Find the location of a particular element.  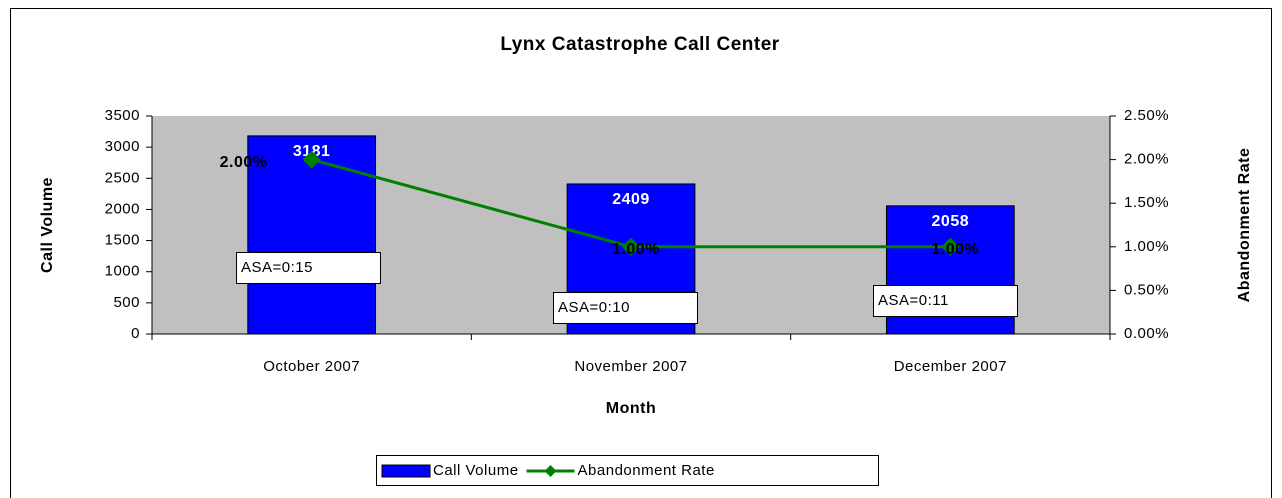

y-tick-label: 500 is located at coordinates (126, 302).